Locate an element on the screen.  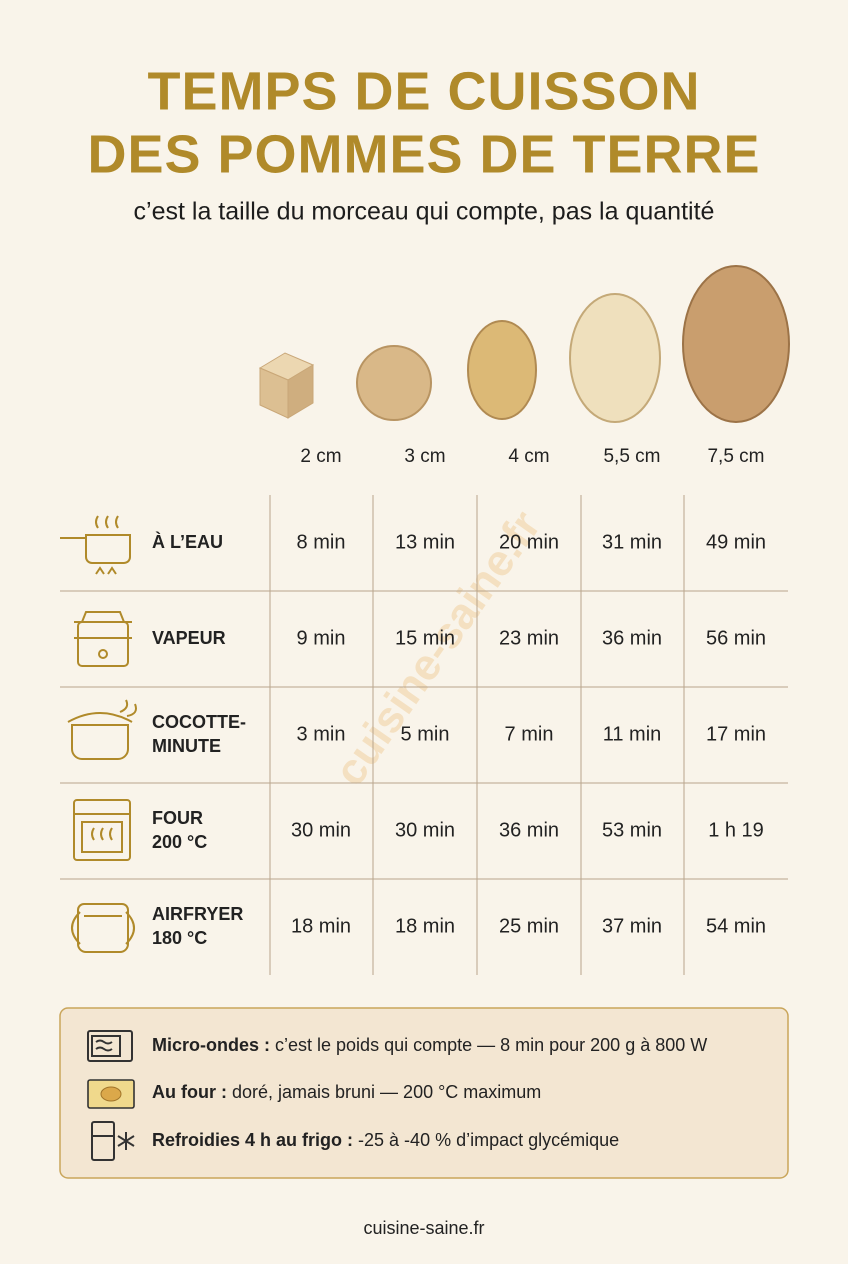
method-label: COCOTTE- is located at coordinates (199, 722).